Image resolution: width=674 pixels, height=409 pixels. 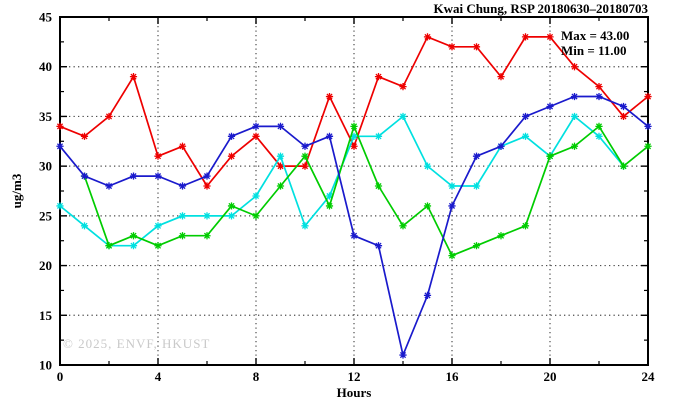 What do you see at coordinates (158, 376) in the screenshot?
I see `x-tick-label: 4` at bounding box center [158, 376].